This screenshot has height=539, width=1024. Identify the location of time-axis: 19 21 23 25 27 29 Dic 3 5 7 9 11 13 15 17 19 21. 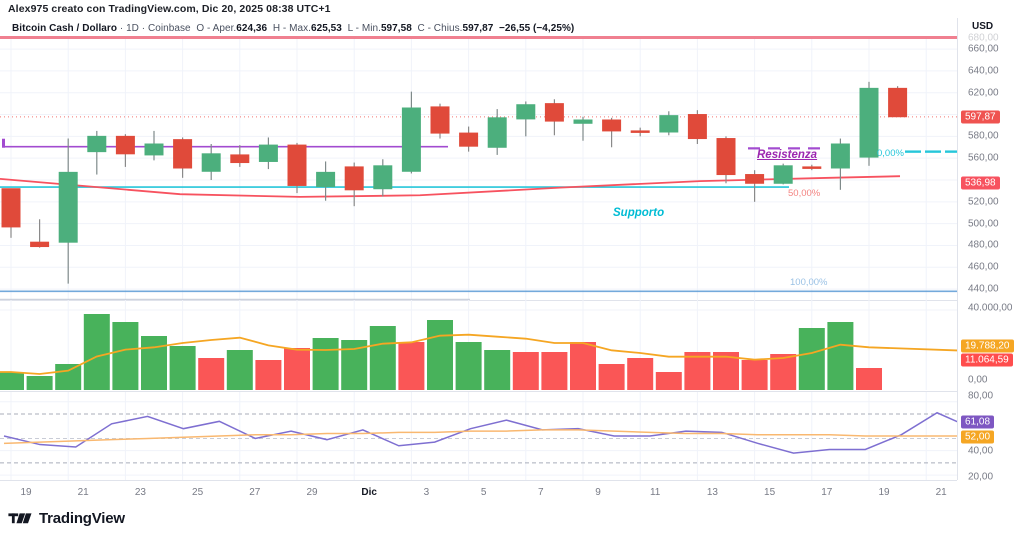
(478, 493).